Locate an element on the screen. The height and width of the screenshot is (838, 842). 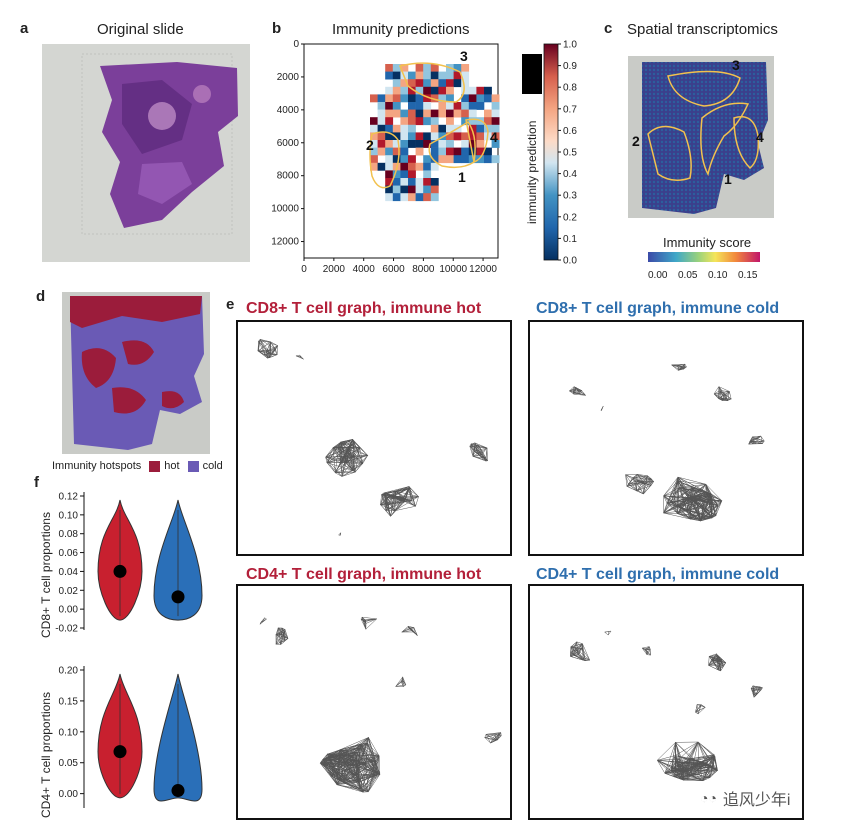
immunity-score-label: Immunity score is located at coordinates (707, 242).